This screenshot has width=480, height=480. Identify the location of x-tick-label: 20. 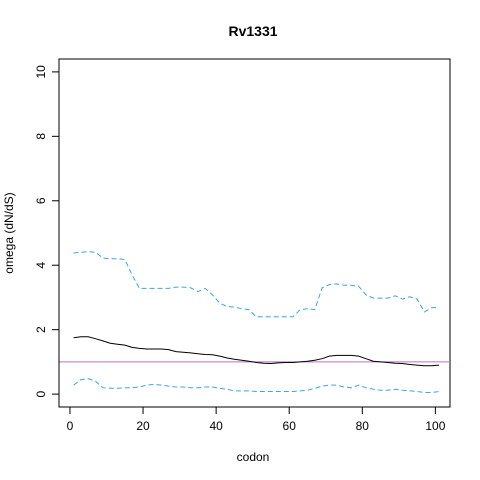
(143, 426).